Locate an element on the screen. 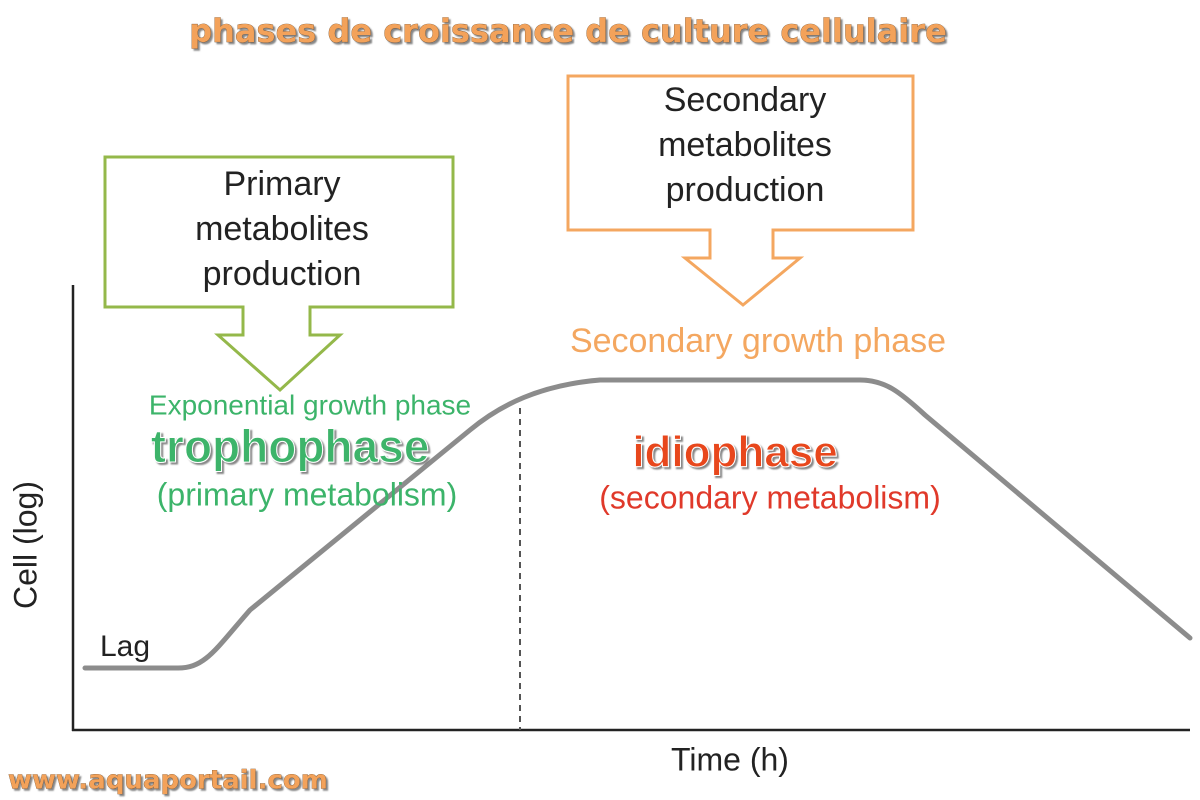 The height and width of the screenshot is (800, 1200). phase-name: trophophase is located at coordinates (290, 446).